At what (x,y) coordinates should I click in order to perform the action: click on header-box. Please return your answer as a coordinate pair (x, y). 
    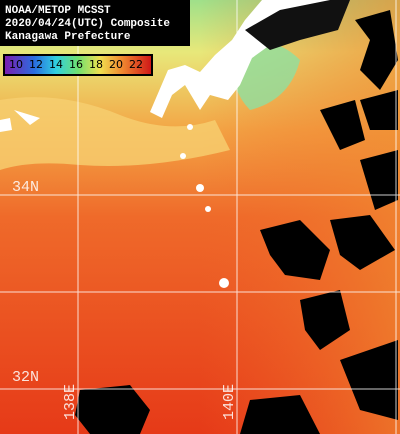
    Looking at the image, I should click on (95, 23).